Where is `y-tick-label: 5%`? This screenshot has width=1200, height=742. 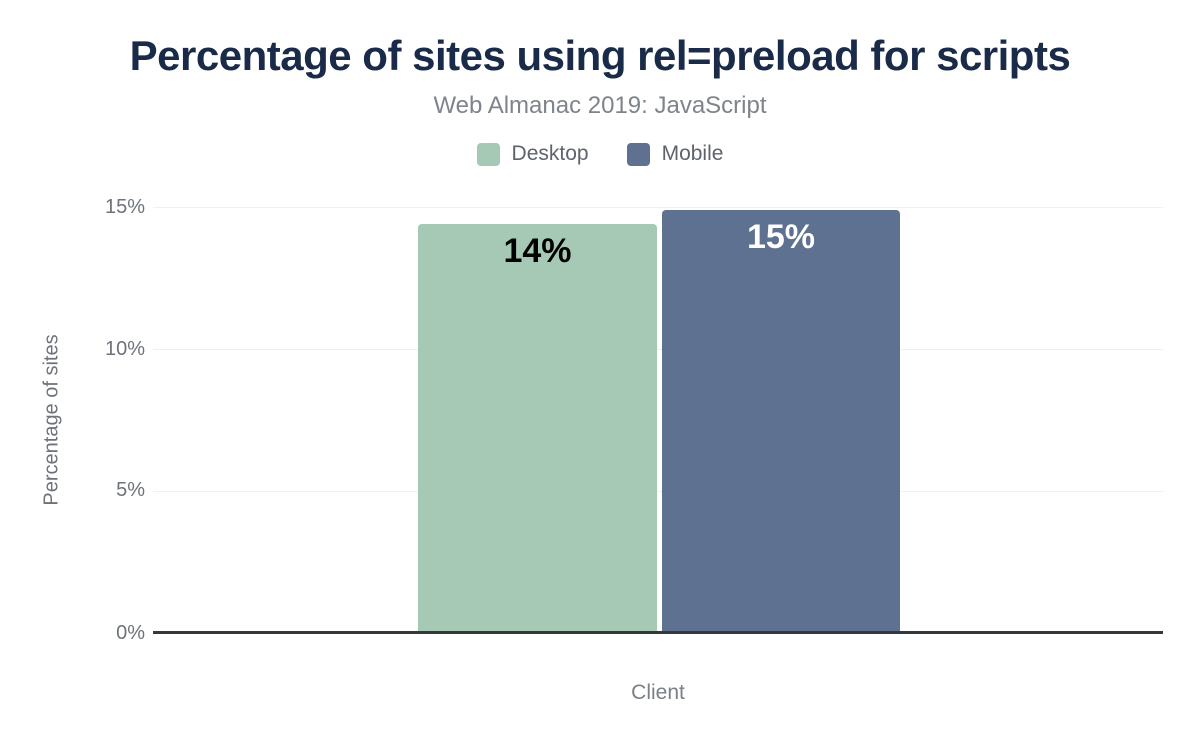
y-tick-label: 5% is located at coordinates (130, 490).